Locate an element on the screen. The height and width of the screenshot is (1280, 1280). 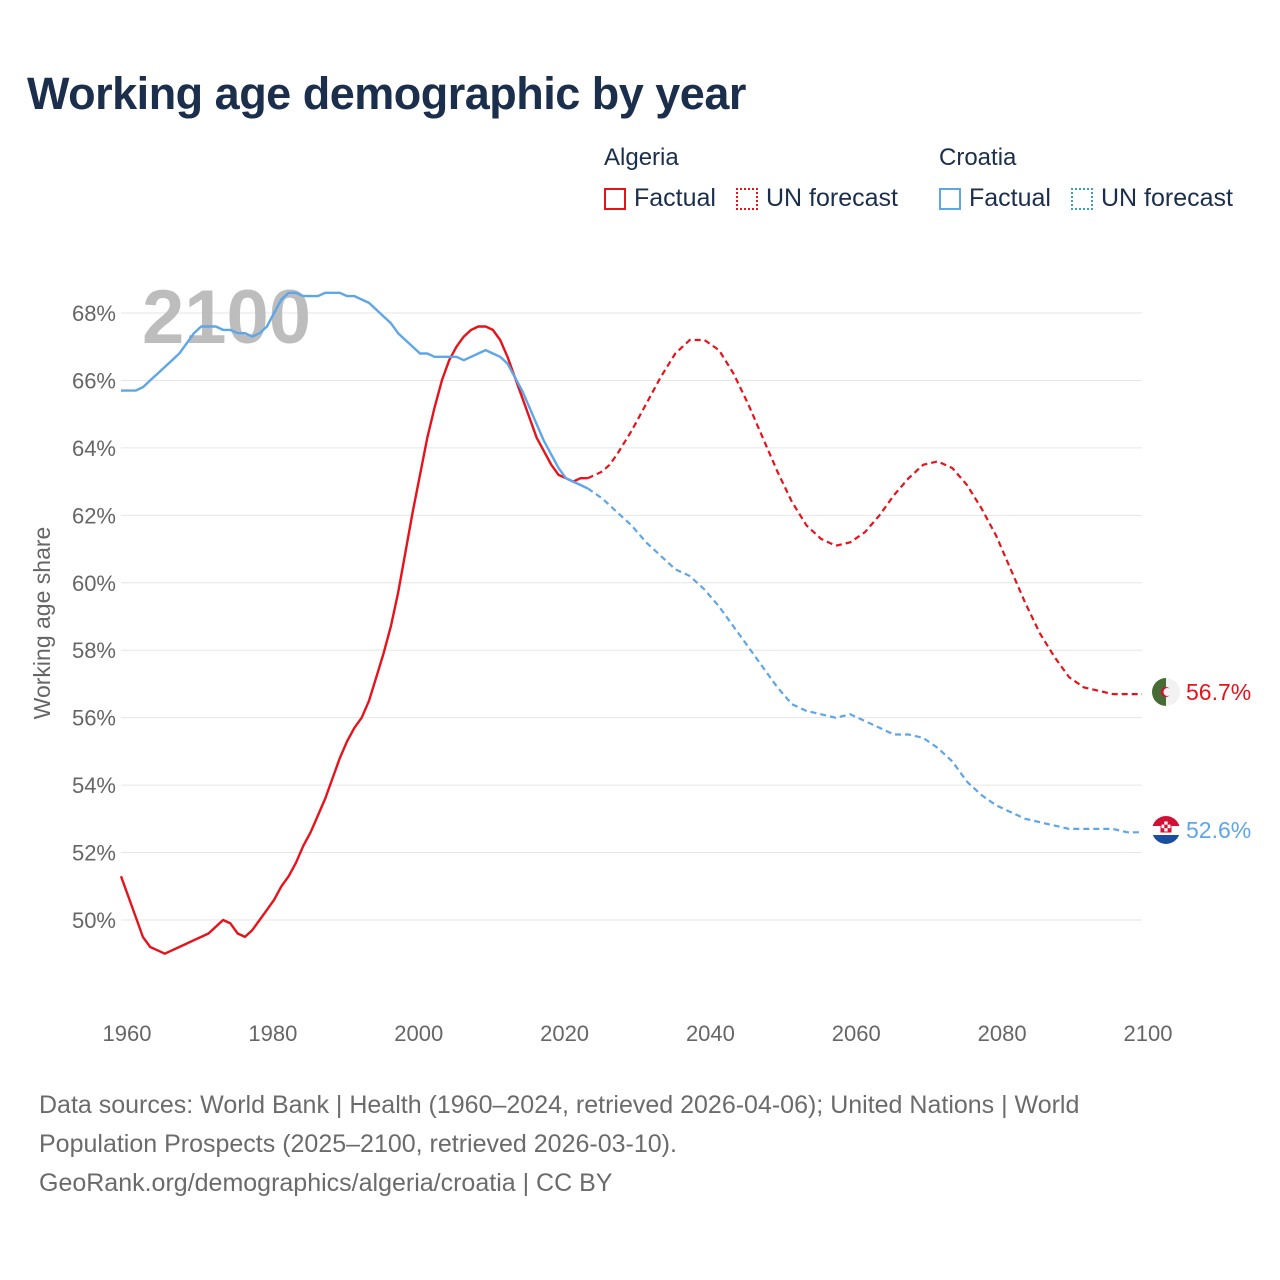
x-tick-label: 1960 is located at coordinates (127, 1033).